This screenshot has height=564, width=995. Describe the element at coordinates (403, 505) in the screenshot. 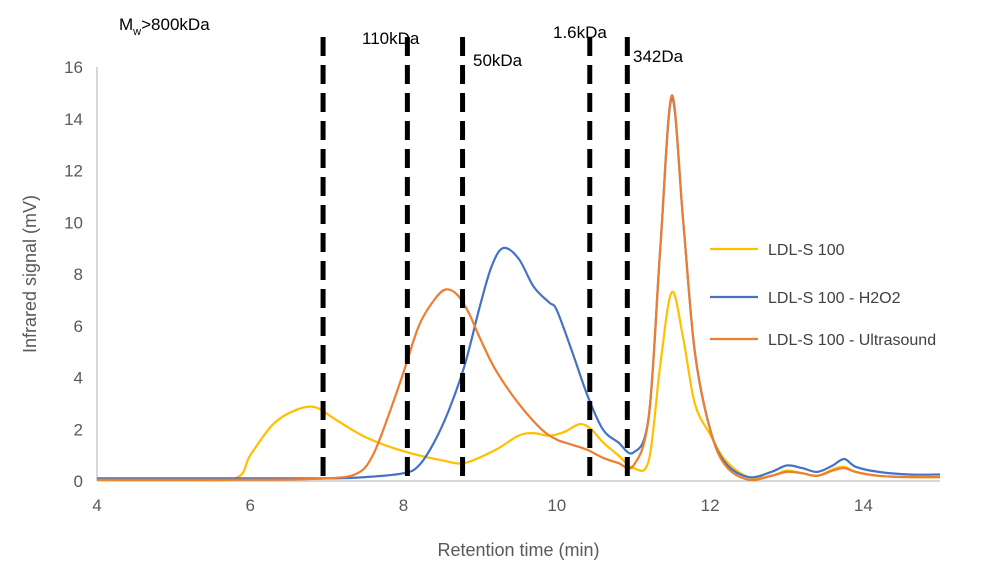

I see `x-tick-label: 8` at that location.